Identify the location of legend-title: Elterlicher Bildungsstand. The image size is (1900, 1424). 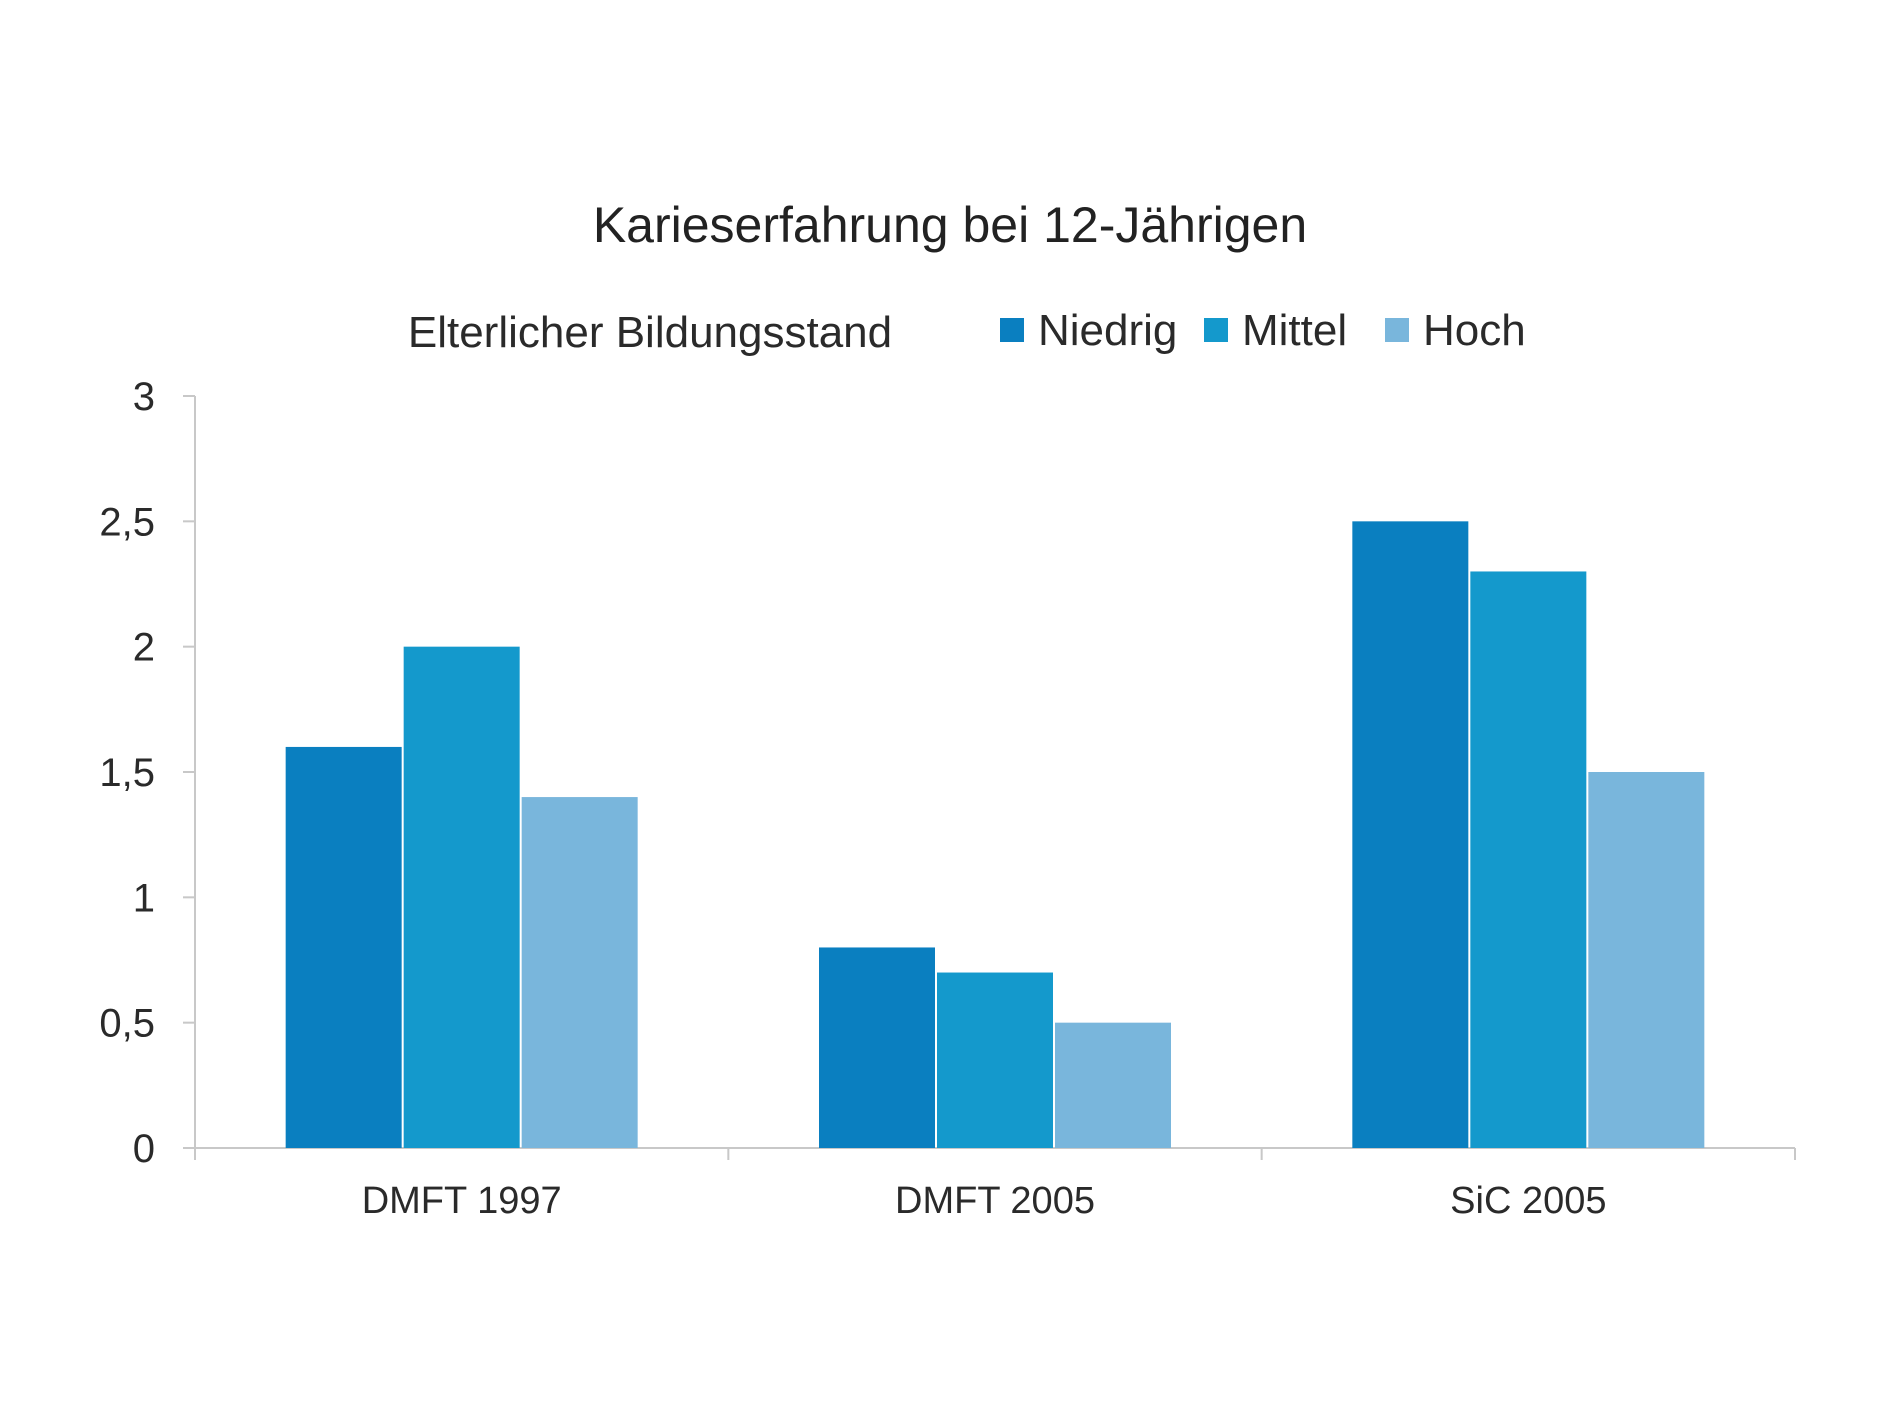
(650, 332).